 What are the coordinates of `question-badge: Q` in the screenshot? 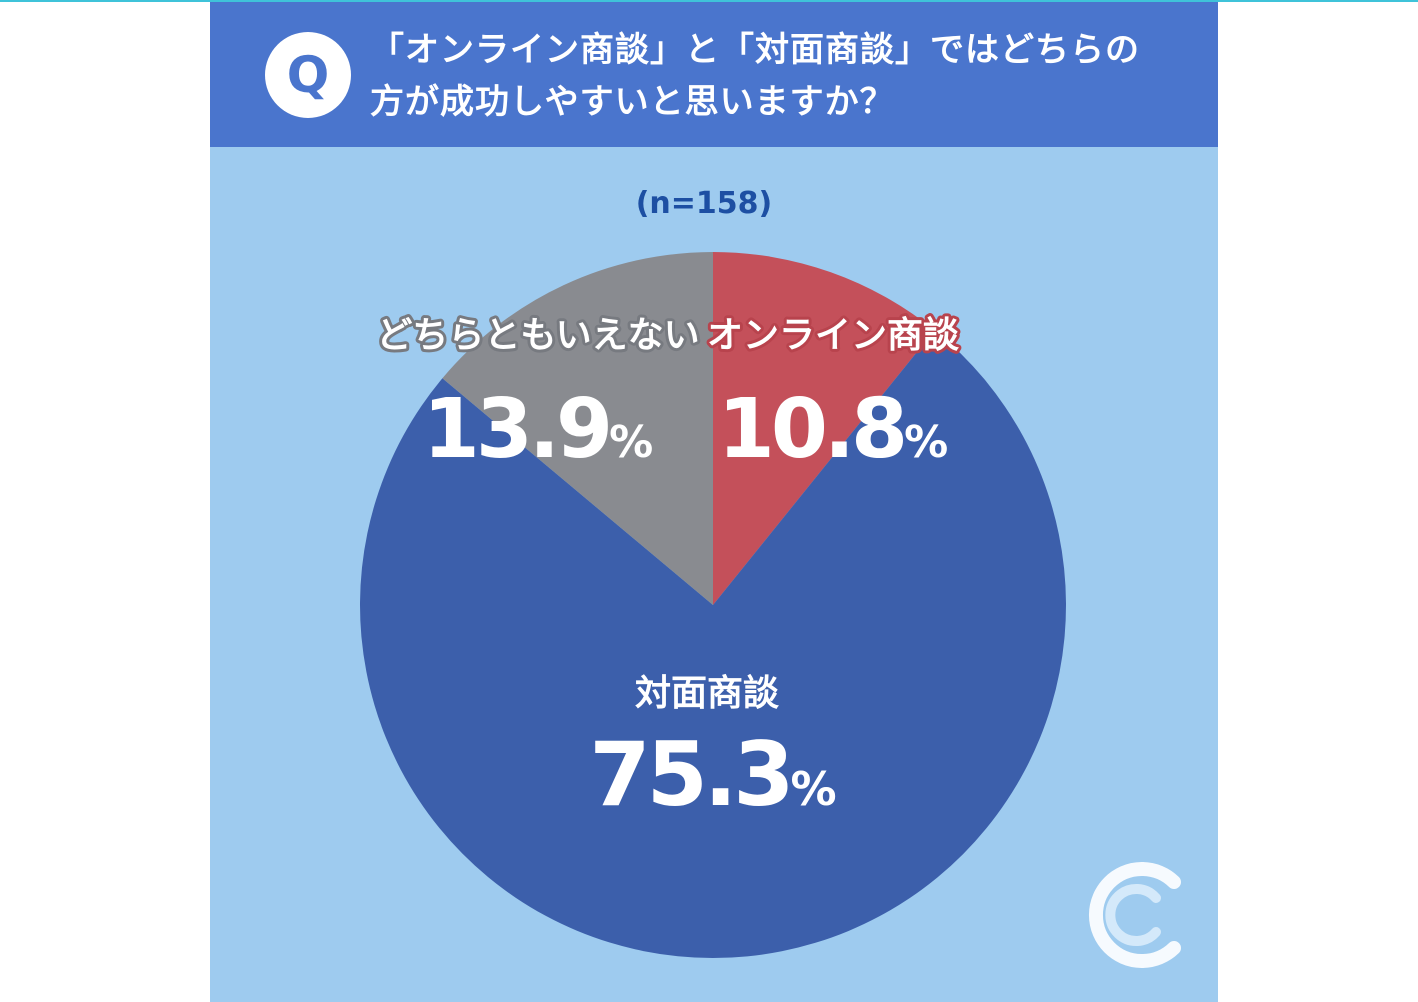 It's located at (308, 75).